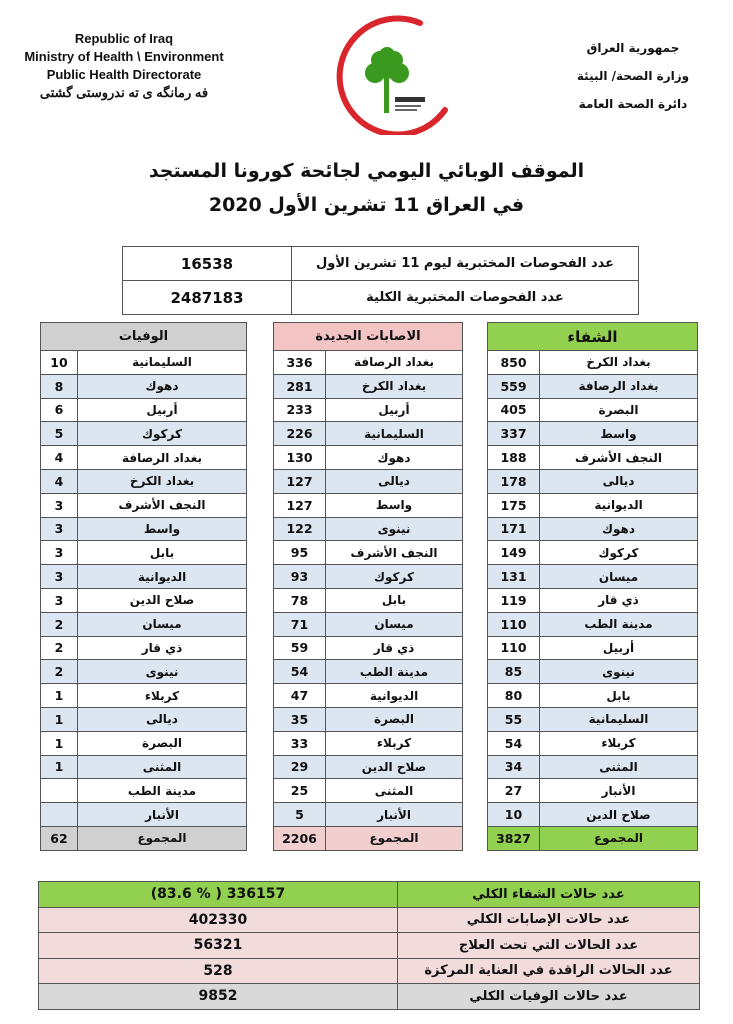 Image resolution: width=733 pixels, height=1024 pixels. I want to click on province-value: 122, so click(299, 529).